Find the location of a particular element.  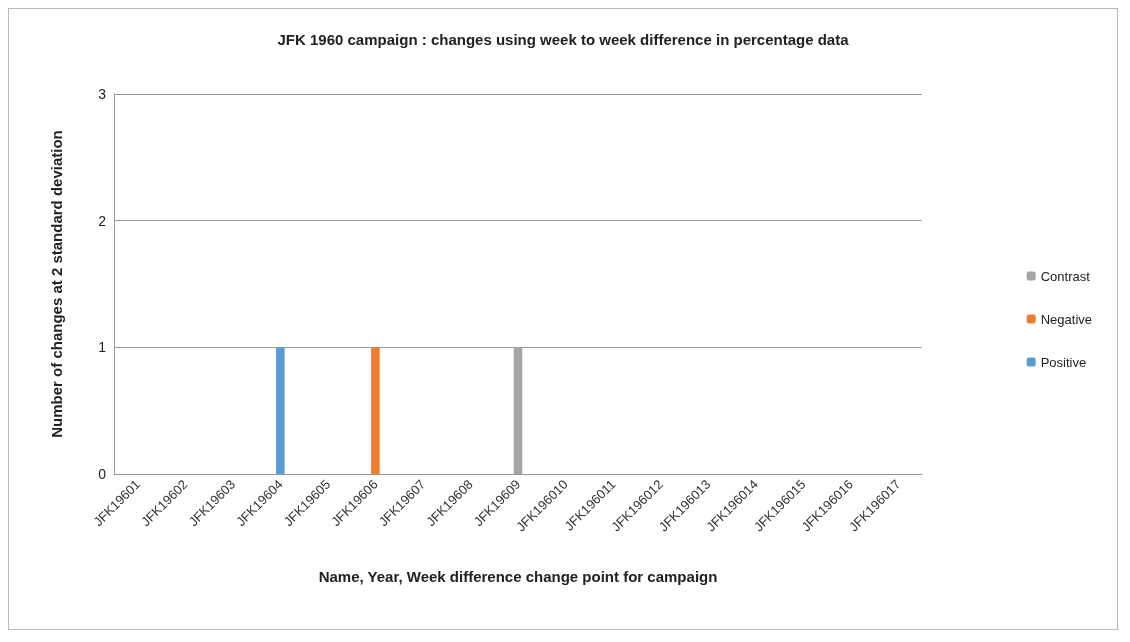

x-axis-title: Name, Year, Week difference change point for campaign is located at coordinates (518, 576).